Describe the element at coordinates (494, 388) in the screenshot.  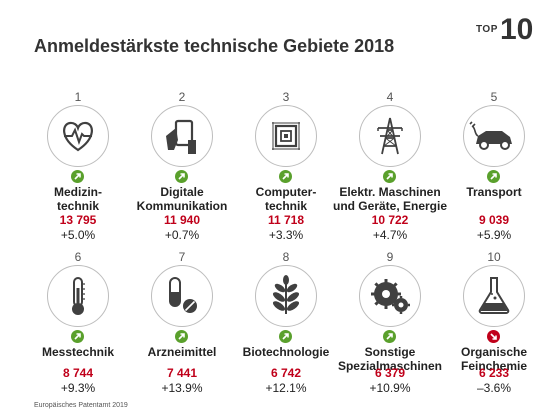
I see `percent-change: –3.6%` at that location.